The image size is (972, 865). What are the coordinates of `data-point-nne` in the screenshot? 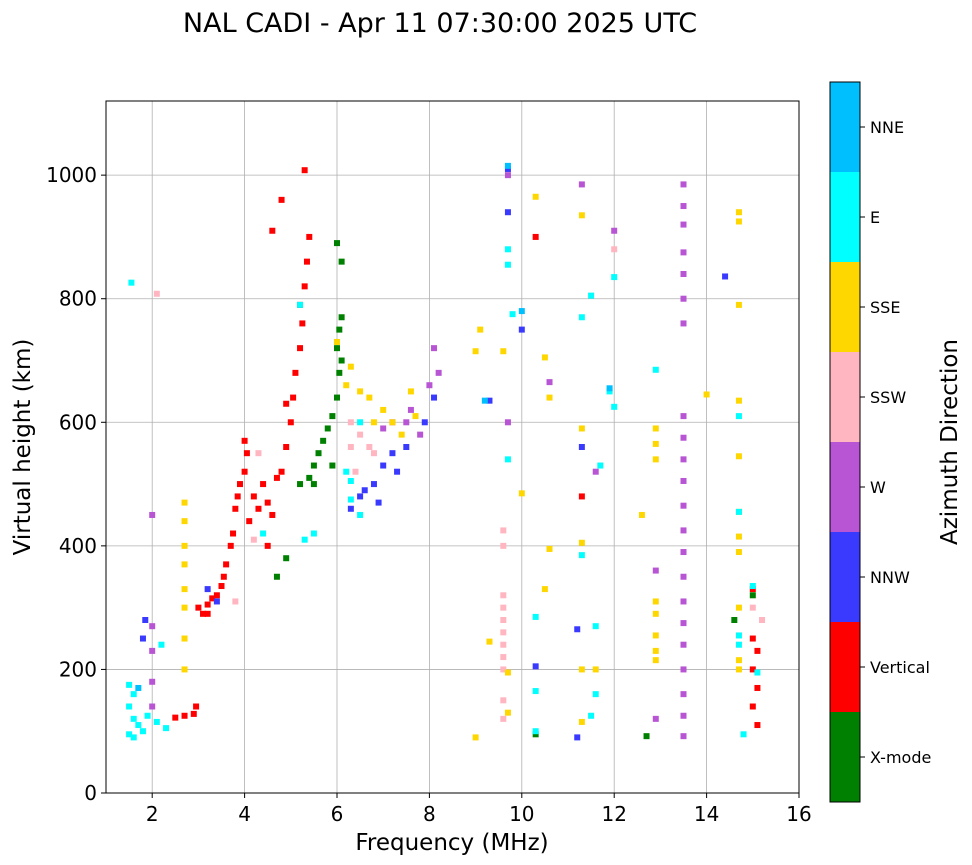 It's located at (609, 388).